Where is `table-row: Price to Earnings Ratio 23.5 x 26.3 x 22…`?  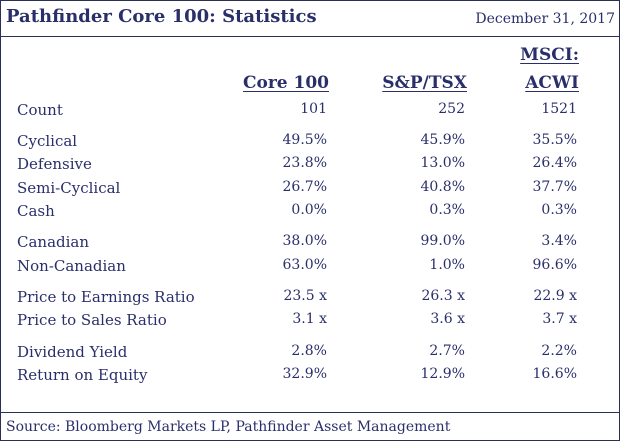
table-row: Price to Earnings Ratio 23.5 x 26.3 x 22… is located at coordinates (310, 298).